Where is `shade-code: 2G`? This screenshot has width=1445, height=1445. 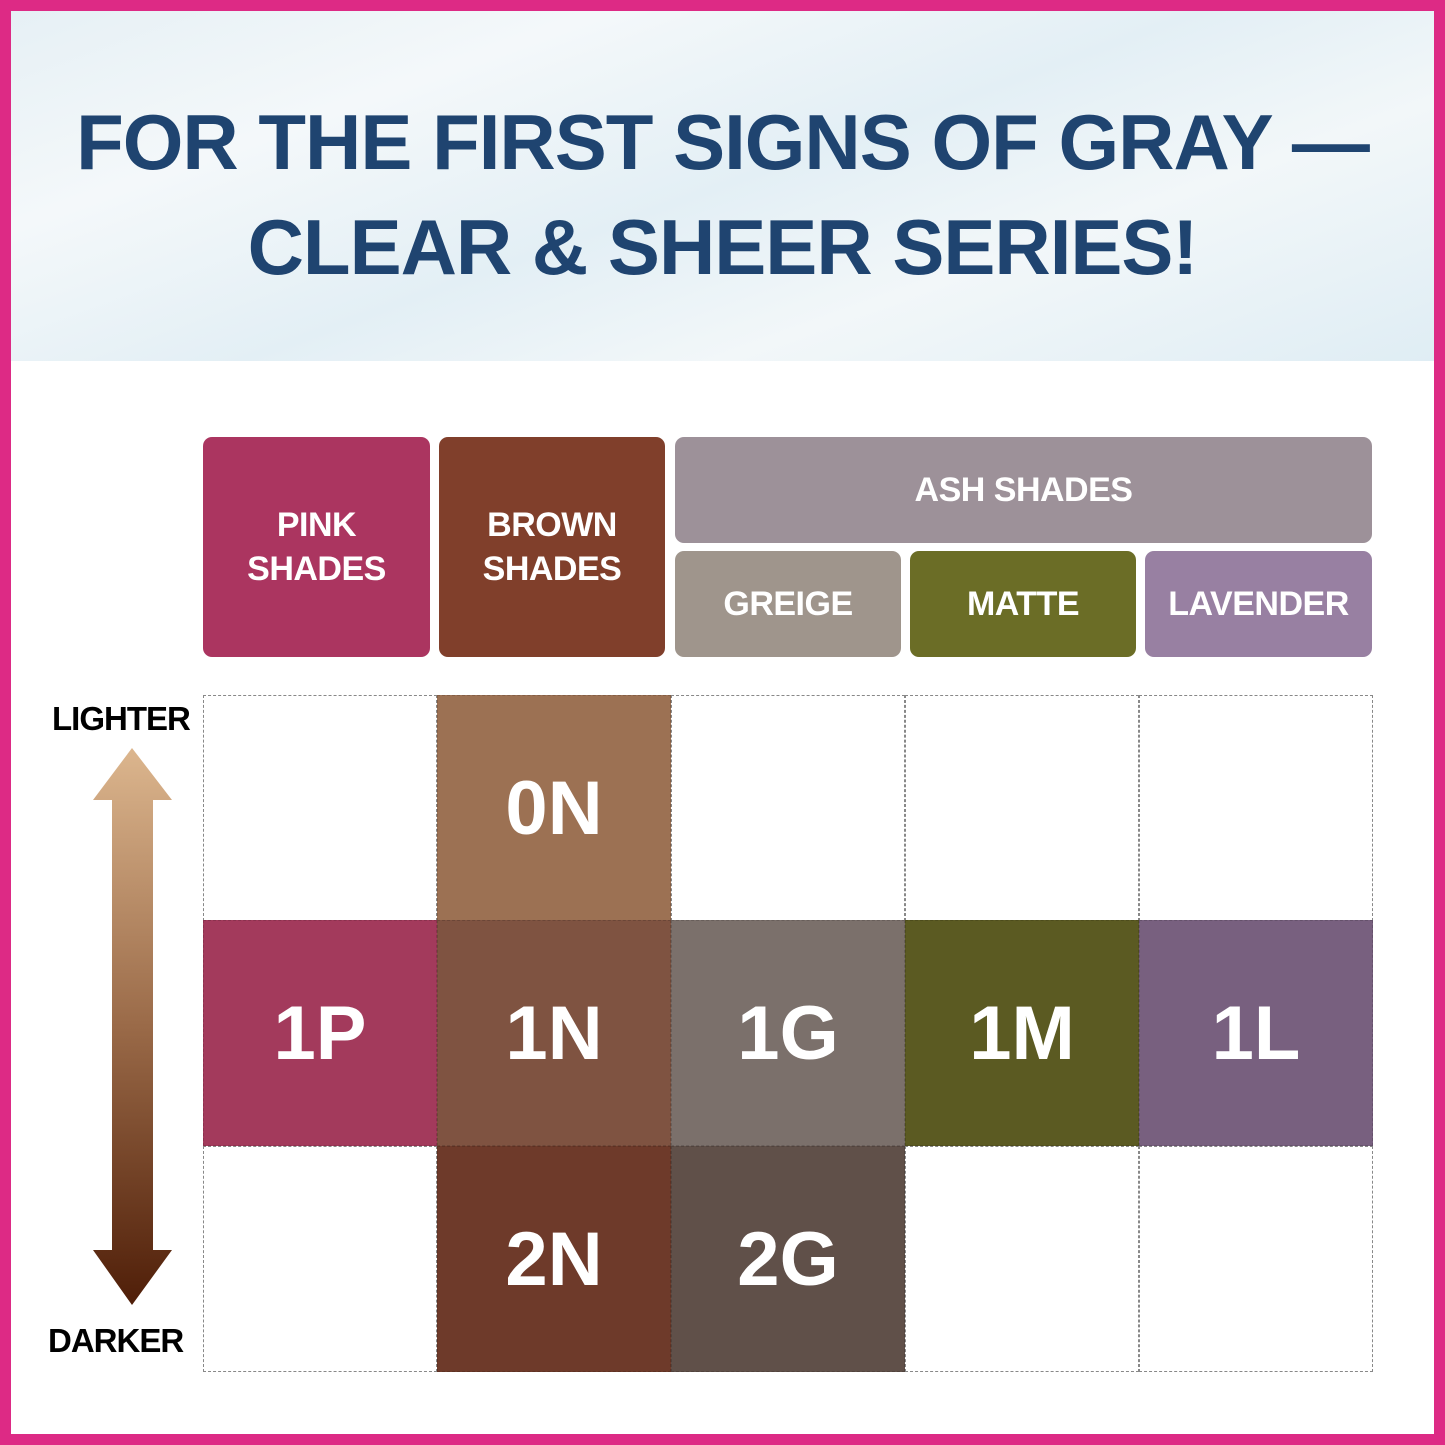
shade-code: 2G is located at coordinates (788, 1259).